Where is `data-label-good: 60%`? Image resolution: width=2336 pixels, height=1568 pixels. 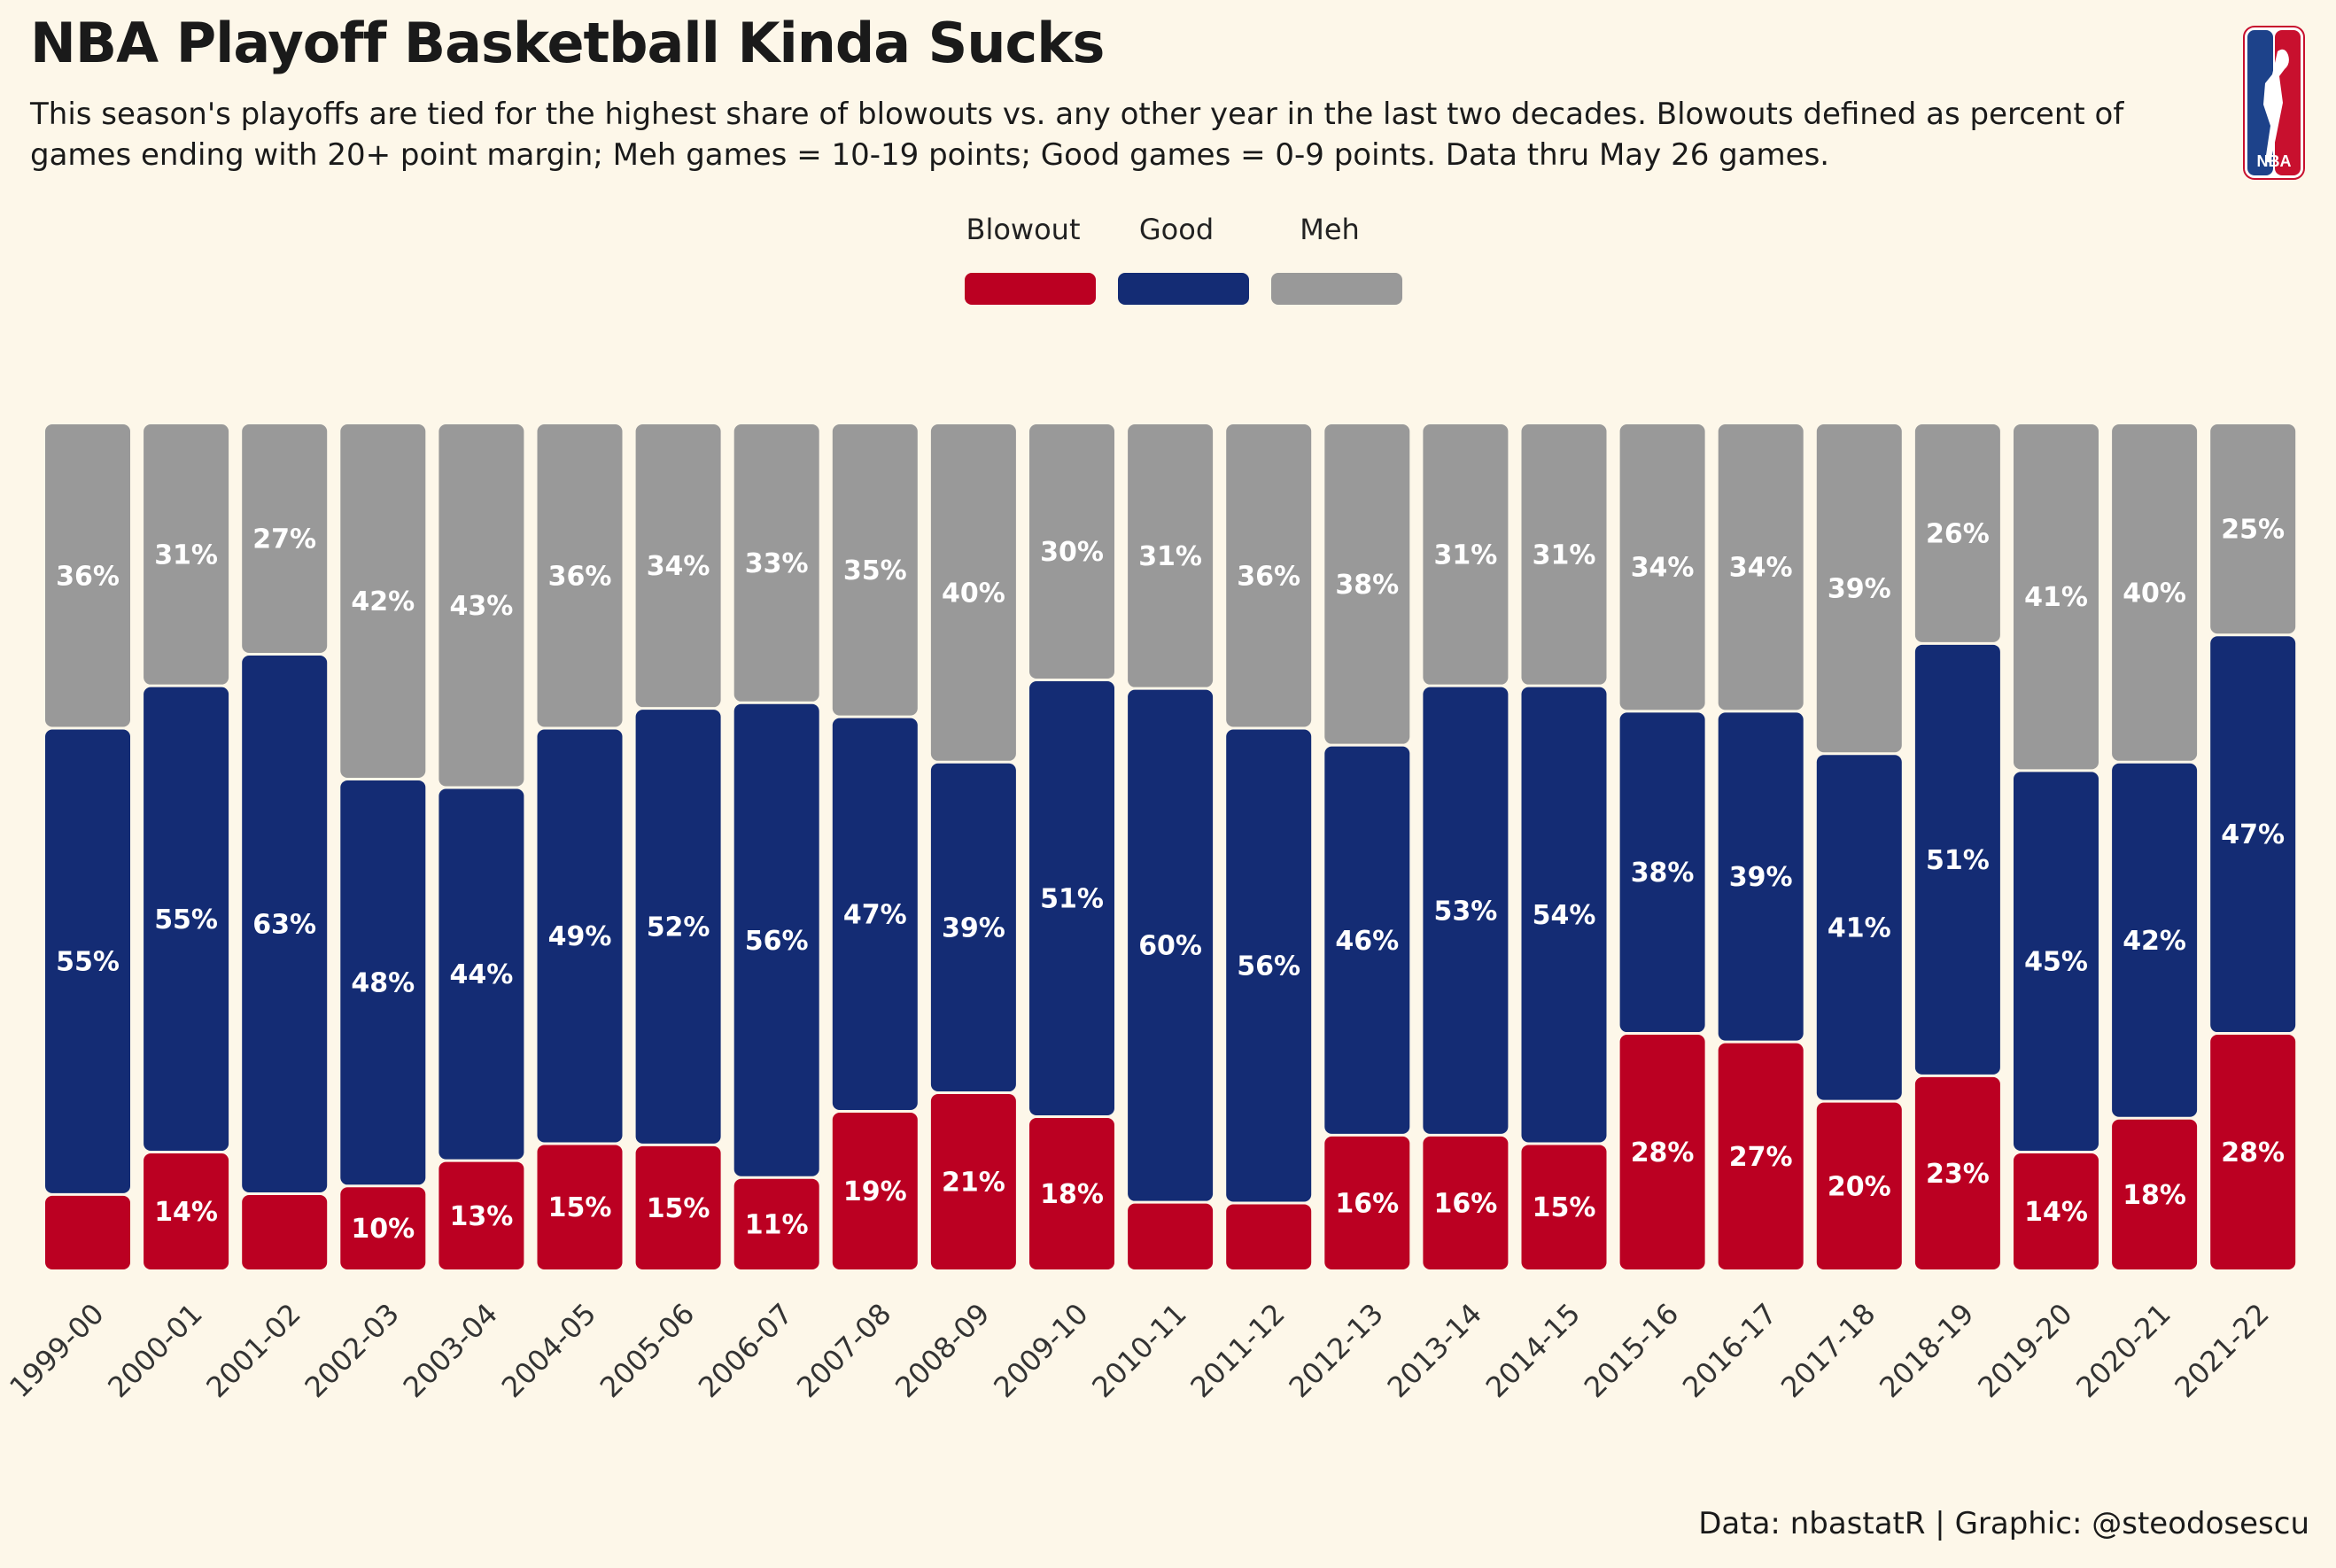 data-label-good: 60% is located at coordinates (1170, 946).